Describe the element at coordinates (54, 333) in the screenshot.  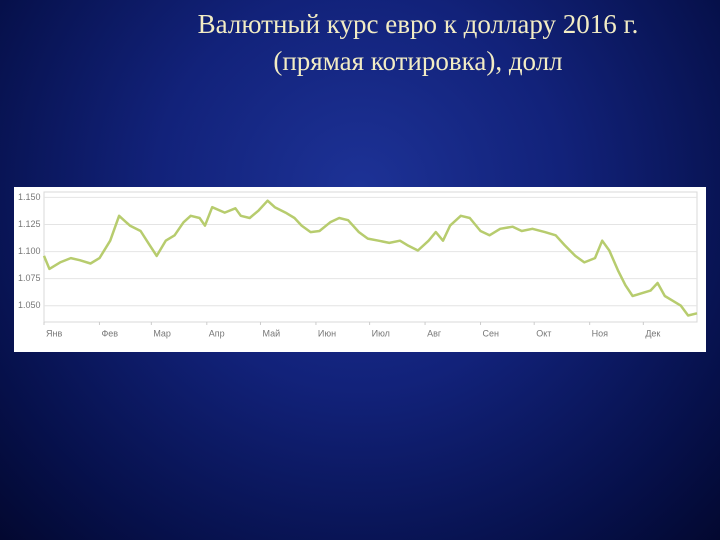
I see `x-tick-label: Янв` at that location.